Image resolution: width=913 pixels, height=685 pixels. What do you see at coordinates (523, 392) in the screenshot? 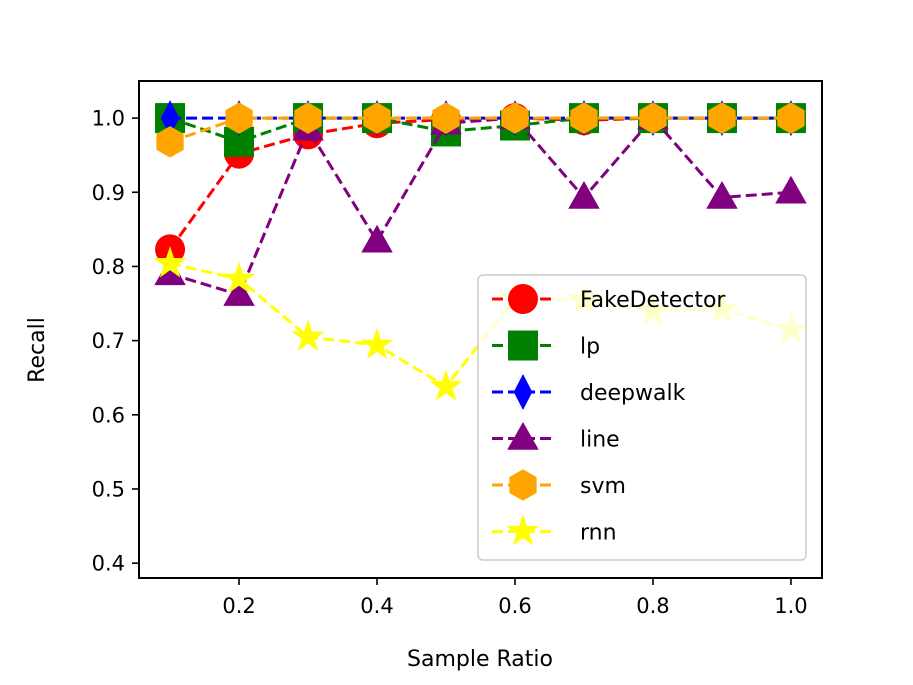
I see `legend-marker-deepwalk` at bounding box center [523, 392].